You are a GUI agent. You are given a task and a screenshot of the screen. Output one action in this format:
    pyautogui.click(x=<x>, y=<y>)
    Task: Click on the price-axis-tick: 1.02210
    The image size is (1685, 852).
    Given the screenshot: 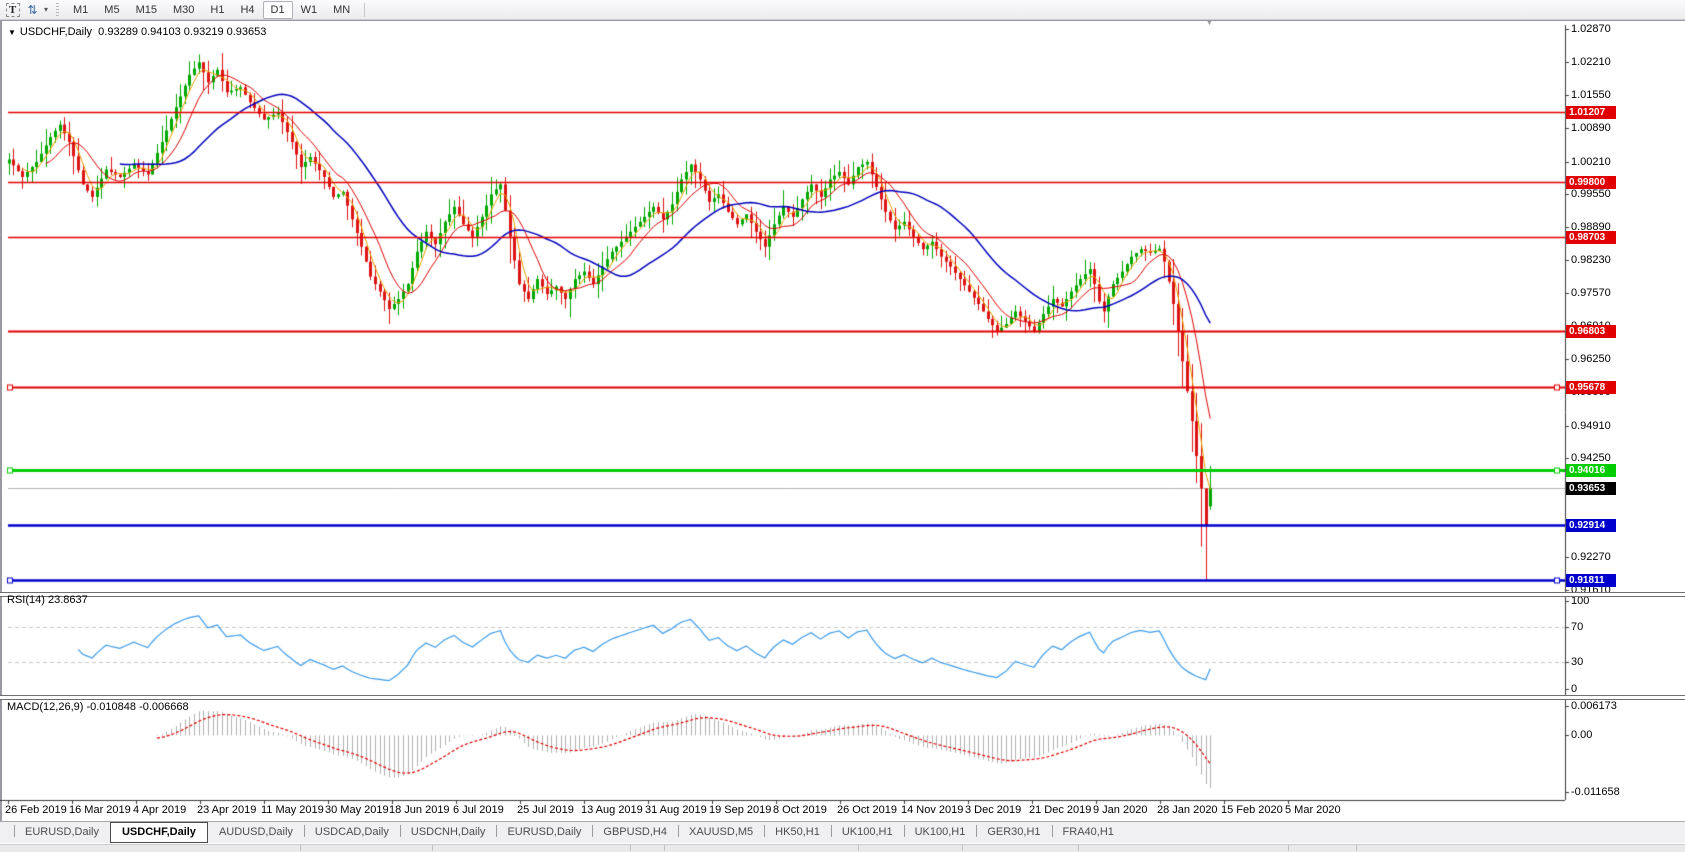 What is the action you would take?
    pyautogui.click(x=1591, y=61)
    